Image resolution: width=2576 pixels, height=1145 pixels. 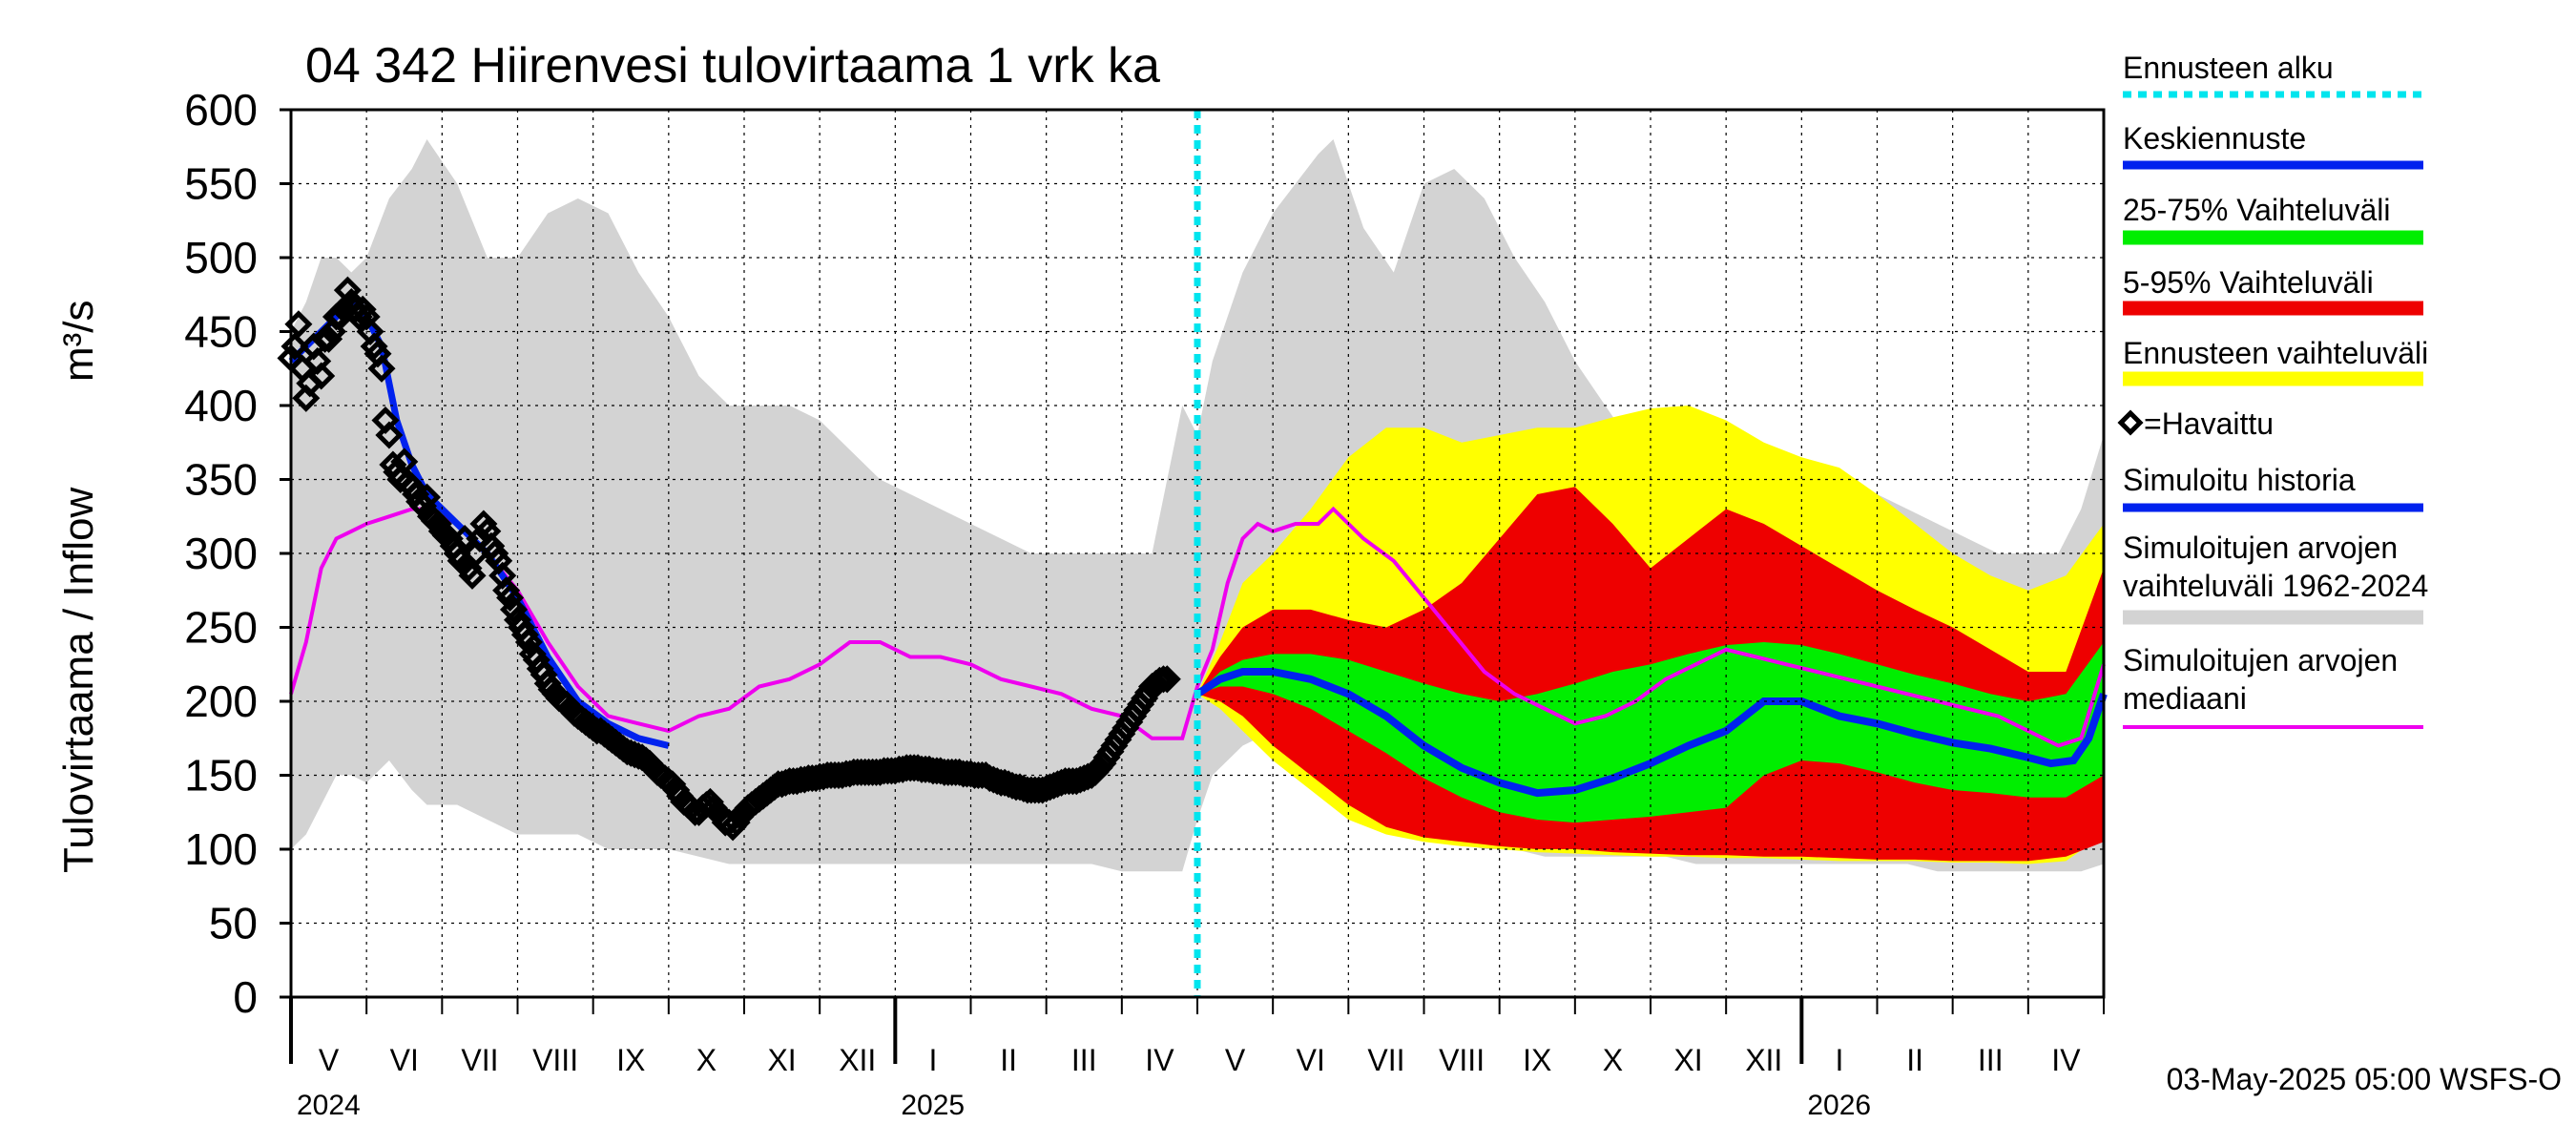 What do you see at coordinates (233, 923) in the screenshot?
I see `y-tick-label: 50` at bounding box center [233, 923].